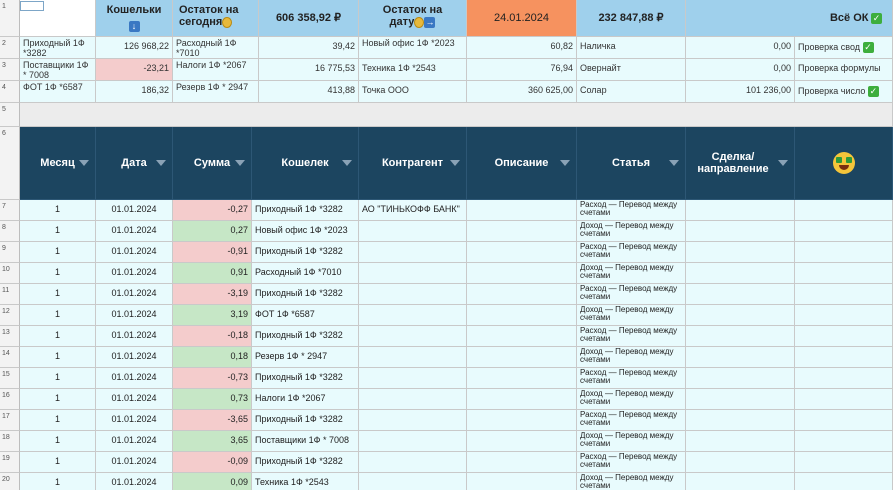  What do you see at coordinates (844, 48) in the screenshot?
I see `check-cell: Проверка свод ✓` at bounding box center [844, 48].